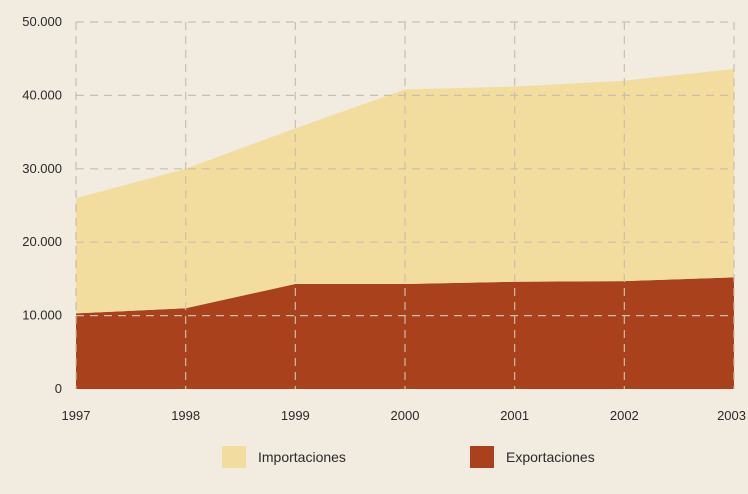  What do you see at coordinates (482, 457) in the screenshot?
I see `legend-swatch-exportaciones` at bounding box center [482, 457].